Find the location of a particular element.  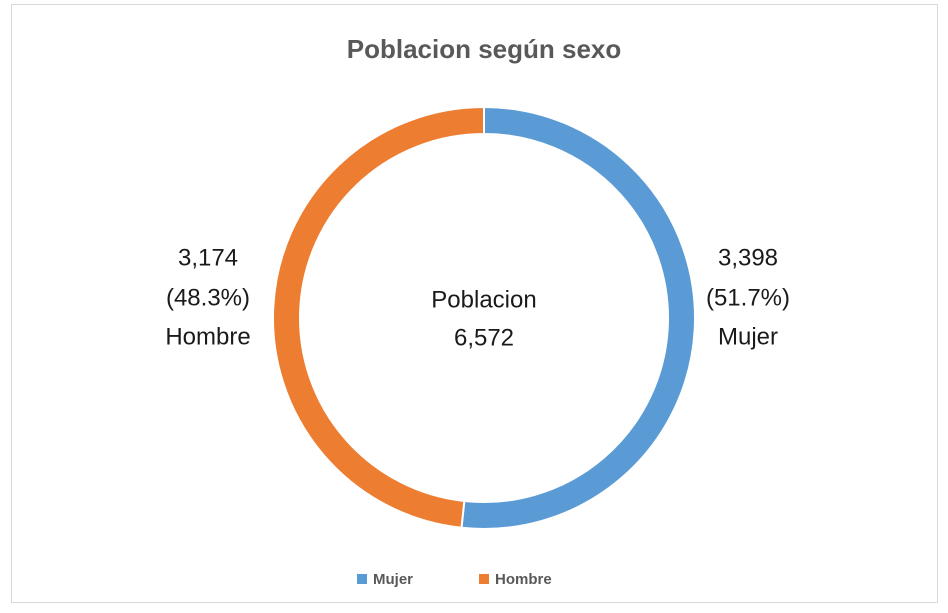

center-value: 6,572 is located at coordinates (484, 337).